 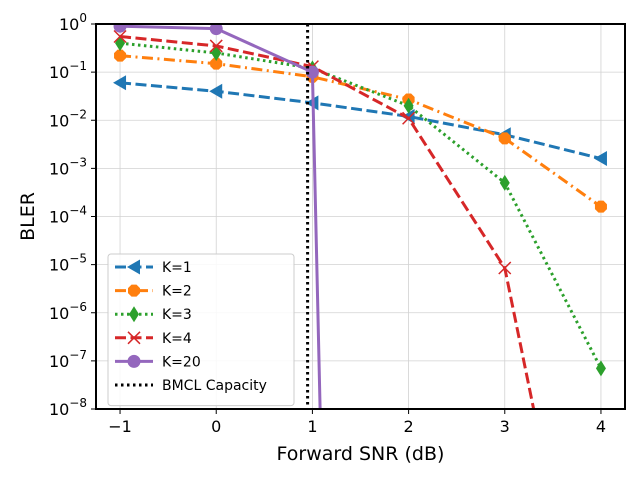 What do you see at coordinates (153, 339) in the screenshot?
I see `legend-item-k-4: K=4` at bounding box center [153, 339].